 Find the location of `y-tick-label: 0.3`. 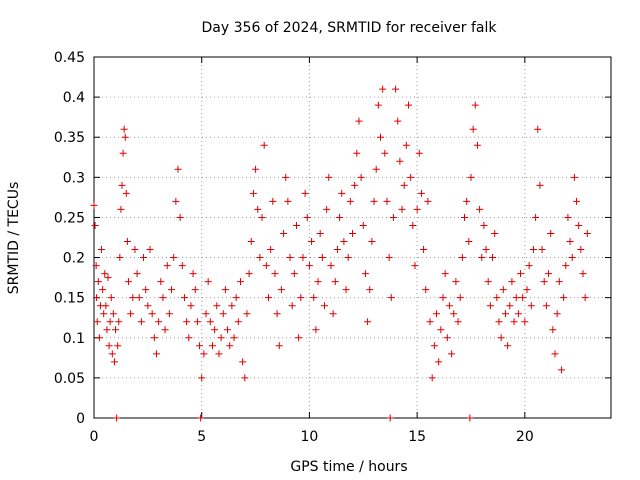

y-tick-label: 0.3 is located at coordinates (74, 178).